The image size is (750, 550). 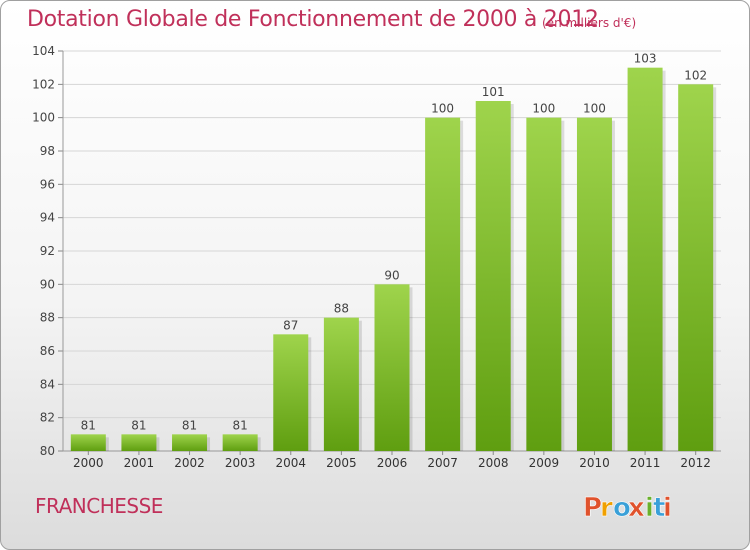 What do you see at coordinates (594, 463) in the screenshot?
I see `x-tick-label: 2010` at bounding box center [594, 463].